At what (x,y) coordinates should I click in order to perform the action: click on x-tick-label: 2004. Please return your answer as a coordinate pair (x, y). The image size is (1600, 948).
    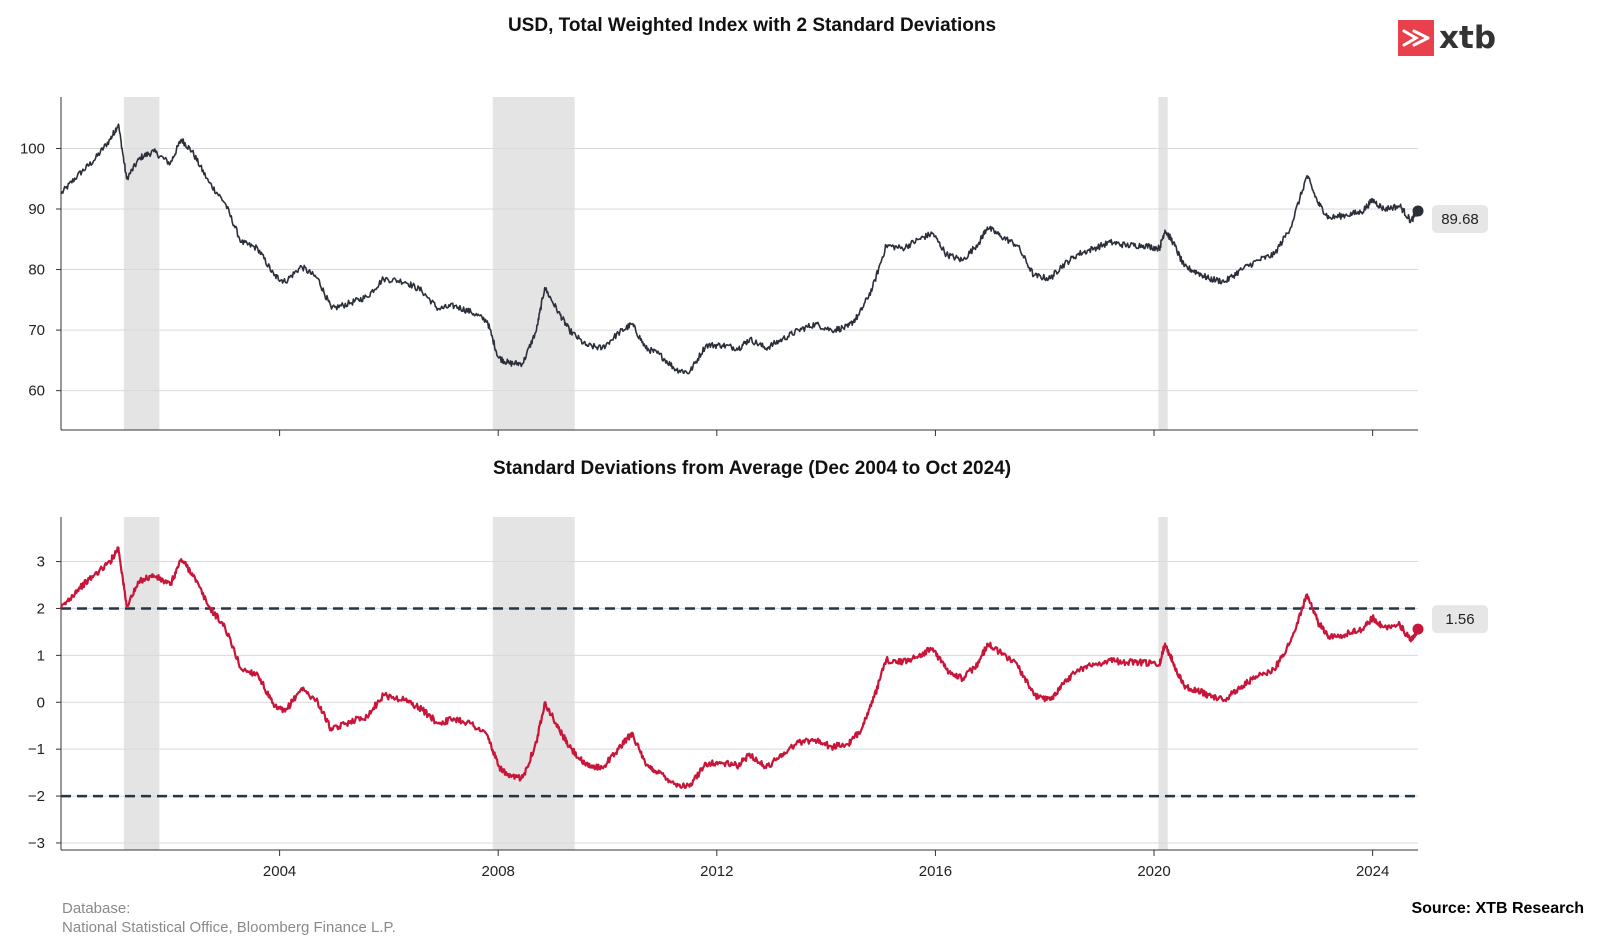
    Looking at the image, I should click on (279, 871).